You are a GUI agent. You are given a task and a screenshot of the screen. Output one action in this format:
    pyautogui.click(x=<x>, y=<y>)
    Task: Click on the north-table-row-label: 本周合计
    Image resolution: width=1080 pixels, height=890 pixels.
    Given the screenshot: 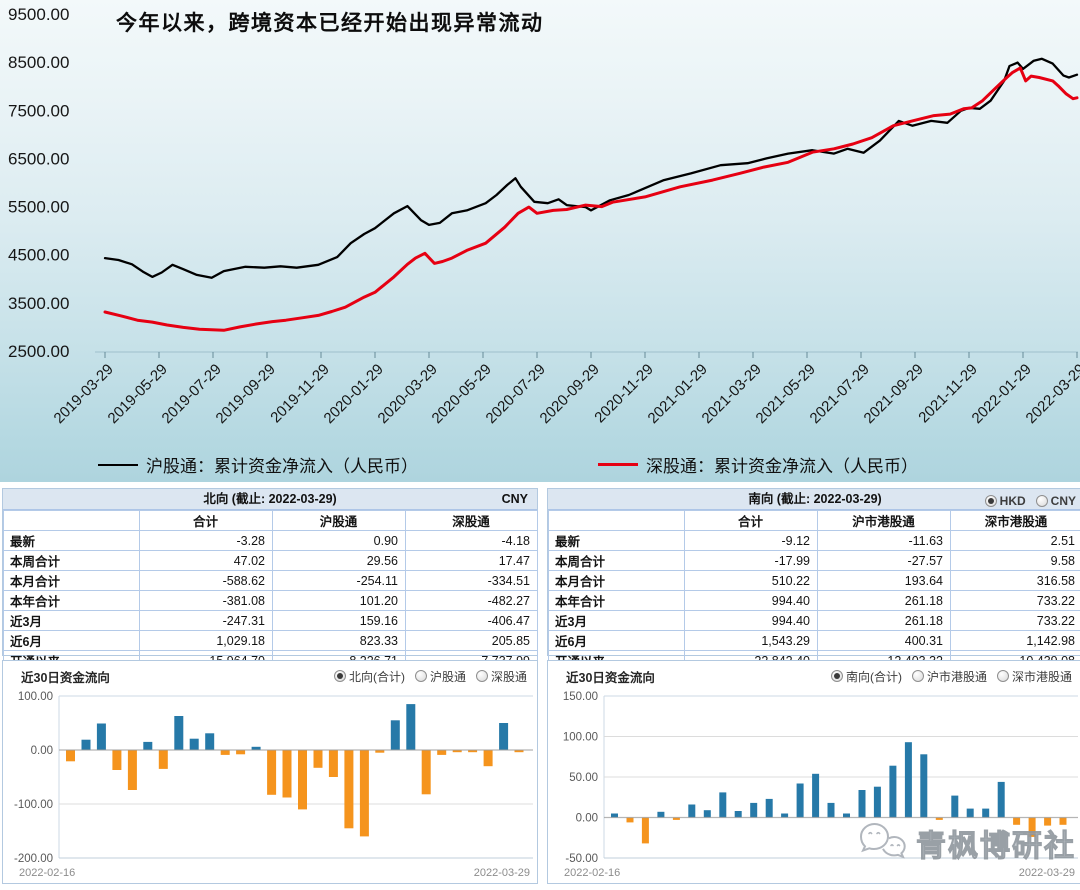 What is the action you would take?
    pyautogui.click(x=71, y=560)
    